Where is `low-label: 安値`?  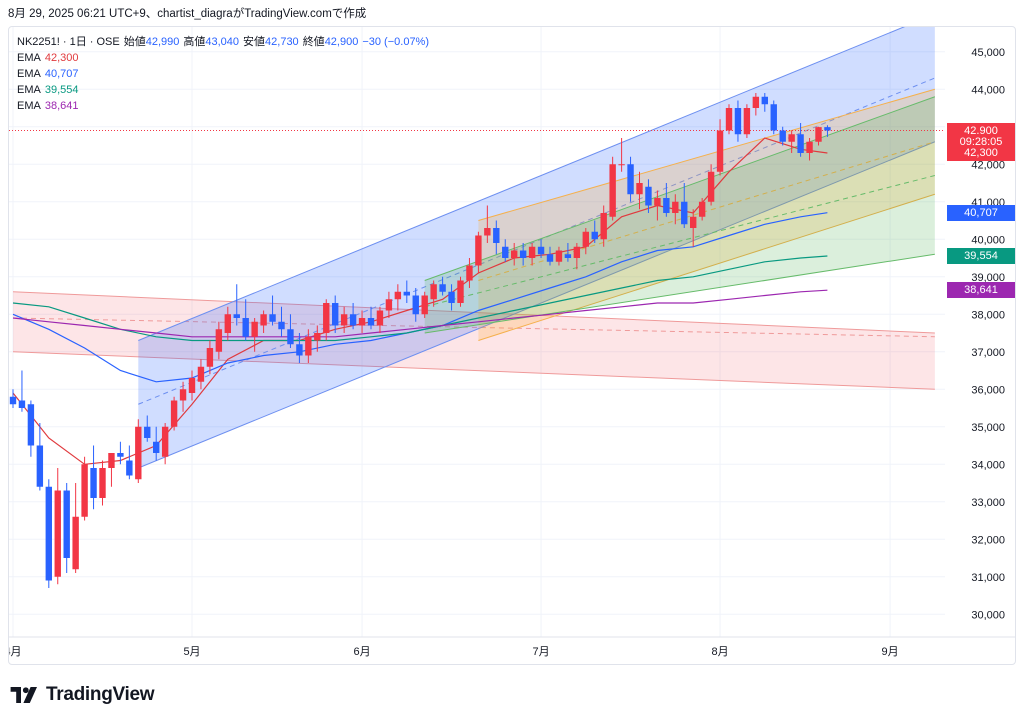
low-label: 安値 is located at coordinates (254, 42).